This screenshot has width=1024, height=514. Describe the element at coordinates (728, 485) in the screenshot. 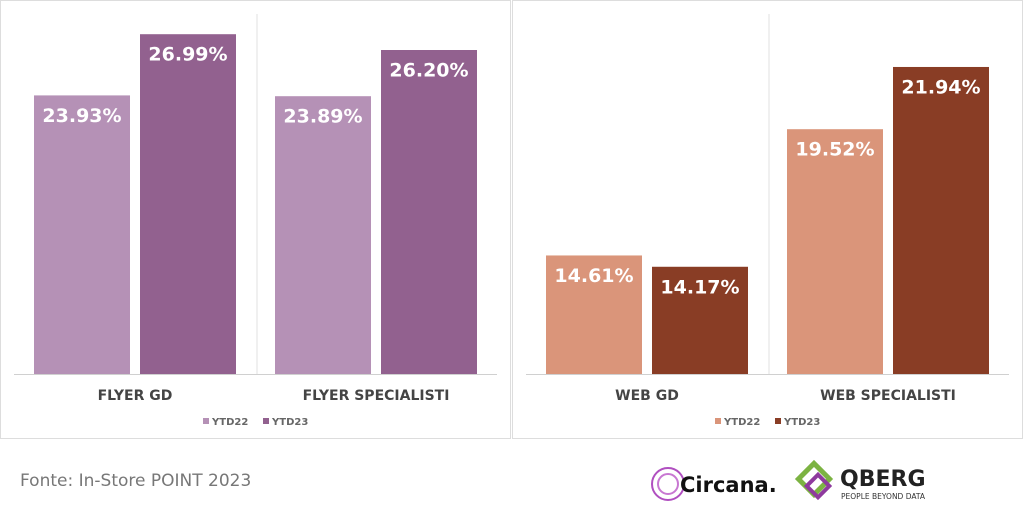

I see `logo-text: Circana.` at that location.